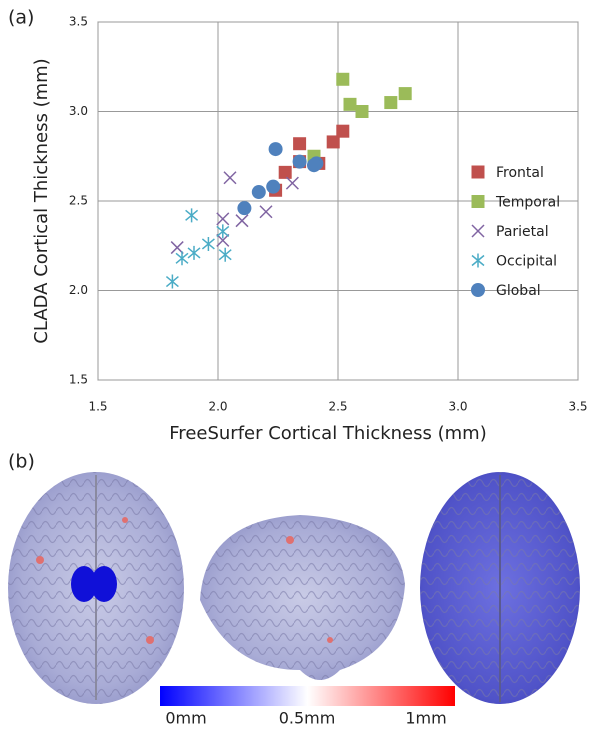  Describe the element at coordinates (21, 462) in the screenshot. I see `panel-label: (b)` at that location.